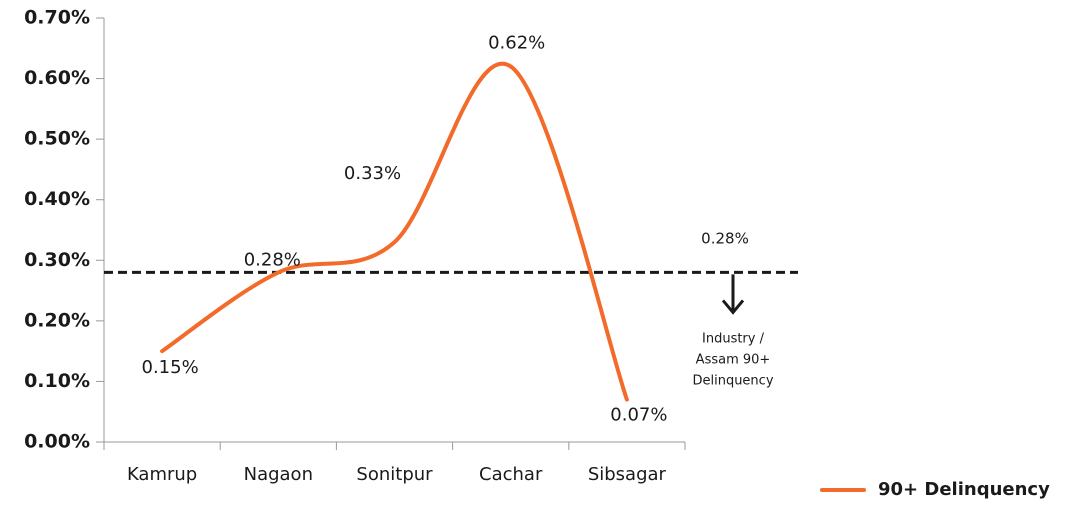 The width and height of the screenshot is (1080, 517). Describe the element at coordinates (57, 442) in the screenshot. I see `y-tick-label: 0.00%` at that location.